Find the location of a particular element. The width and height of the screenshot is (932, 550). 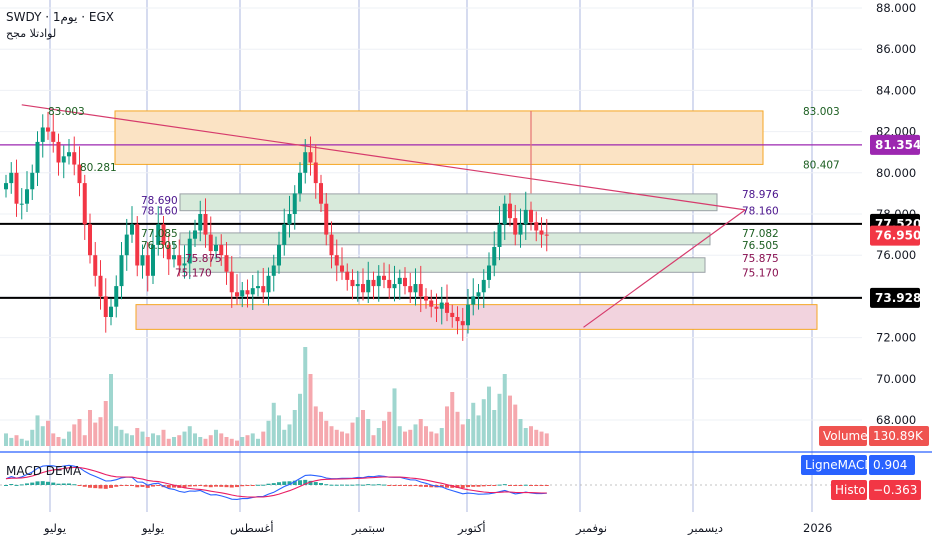

histo-value-tag-bg is located at coordinates (895, 490).